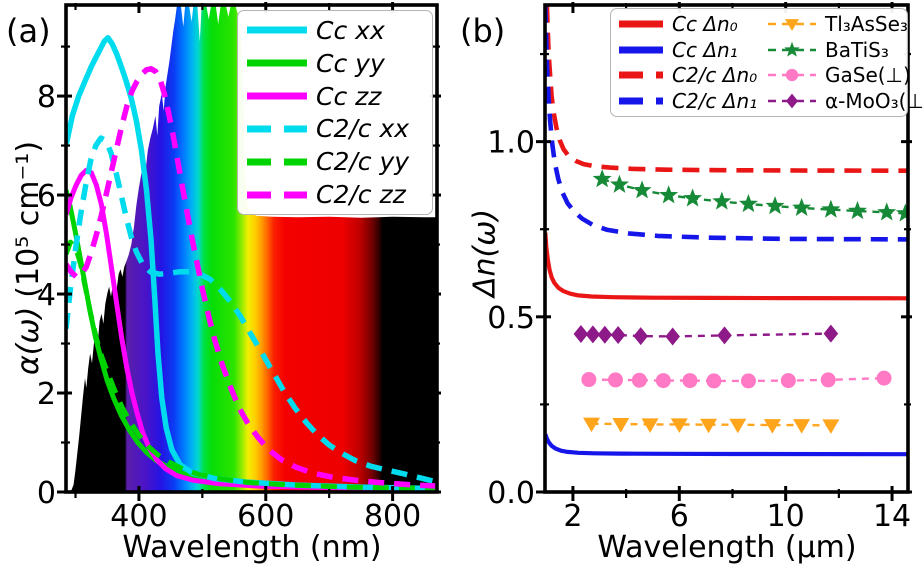 This screenshot has height=575, width=924. Describe the element at coordinates (511, 143) in the screenshot. I see `y-tick-label: 1.0` at that location.